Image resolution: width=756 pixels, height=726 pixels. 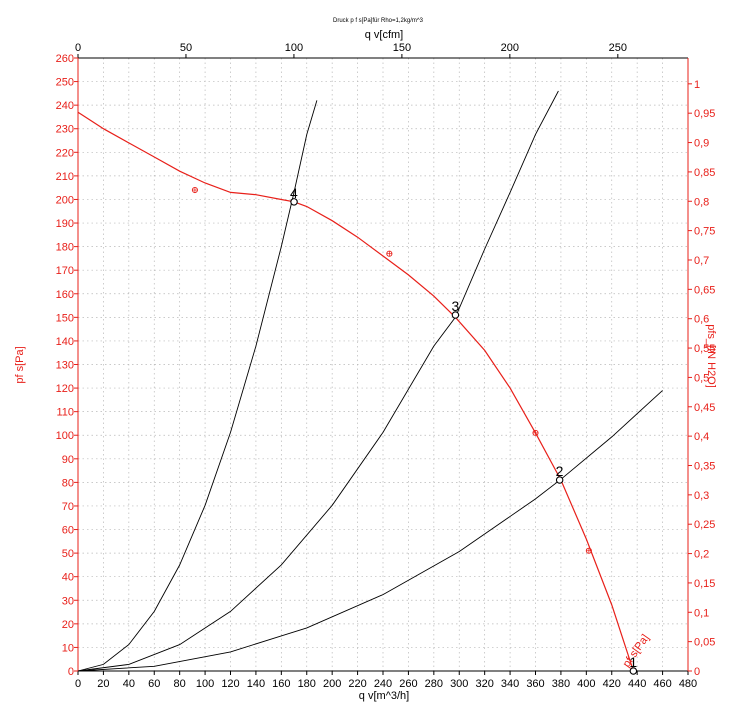 What do you see at coordinates (637, 684) in the screenshot?
I see `x-tick-label: 440` at bounding box center [637, 684].